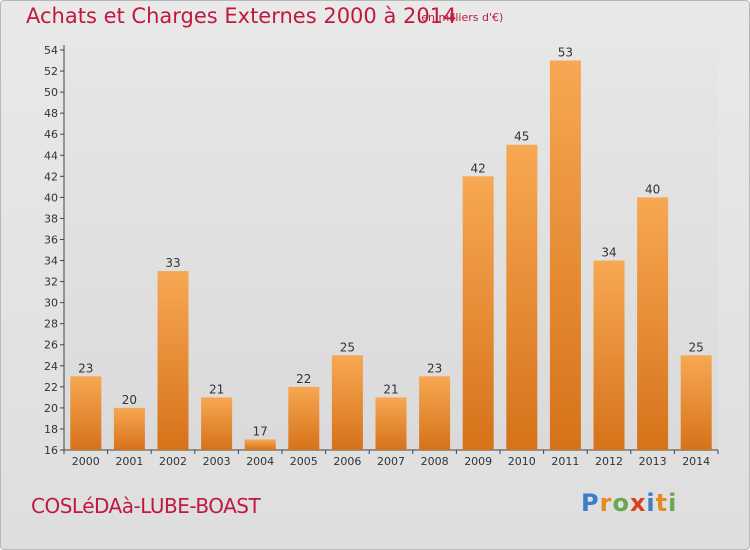 The height and width of the screenshot is (550, 750). I want to click on bar-2012, so click(609, 355).